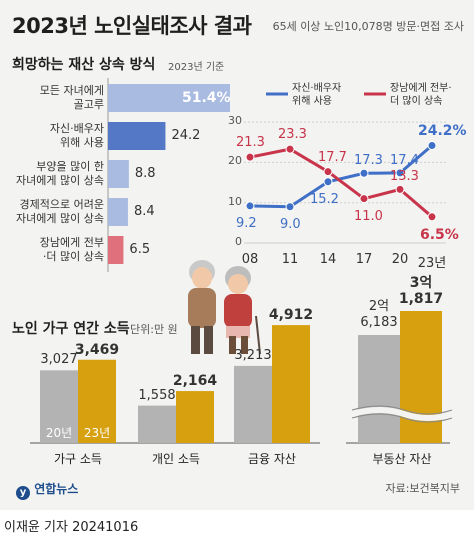 The height and width of the screenshot is (542, 474). What do you see at coordinates (88, 104) in the screenshot?
I see `inheritance-category-0-line1: 골고루` at bounding box center [88, 104].